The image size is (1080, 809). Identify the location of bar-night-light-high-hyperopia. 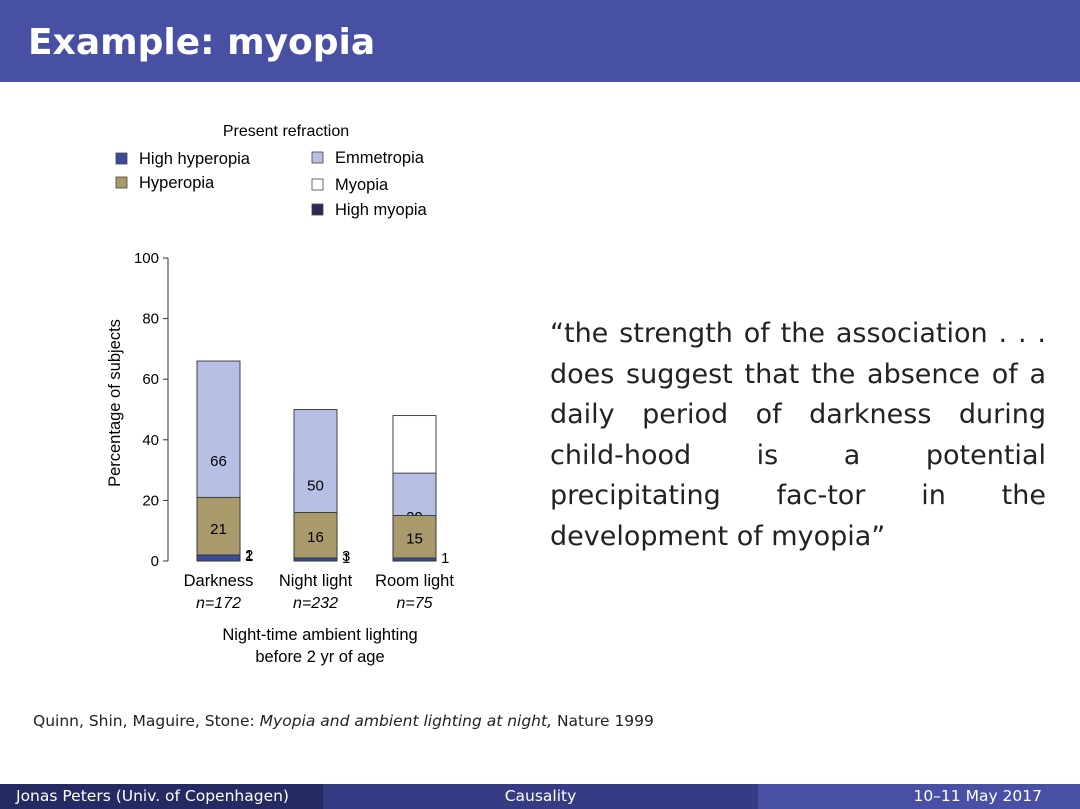
(315, 559).